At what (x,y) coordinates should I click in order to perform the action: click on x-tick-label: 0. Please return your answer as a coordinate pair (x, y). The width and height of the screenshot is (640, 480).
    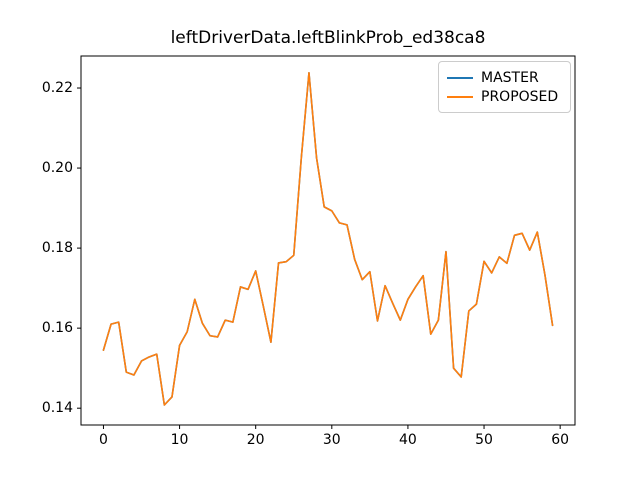
    Looking at the image, I should click on (103, 440).